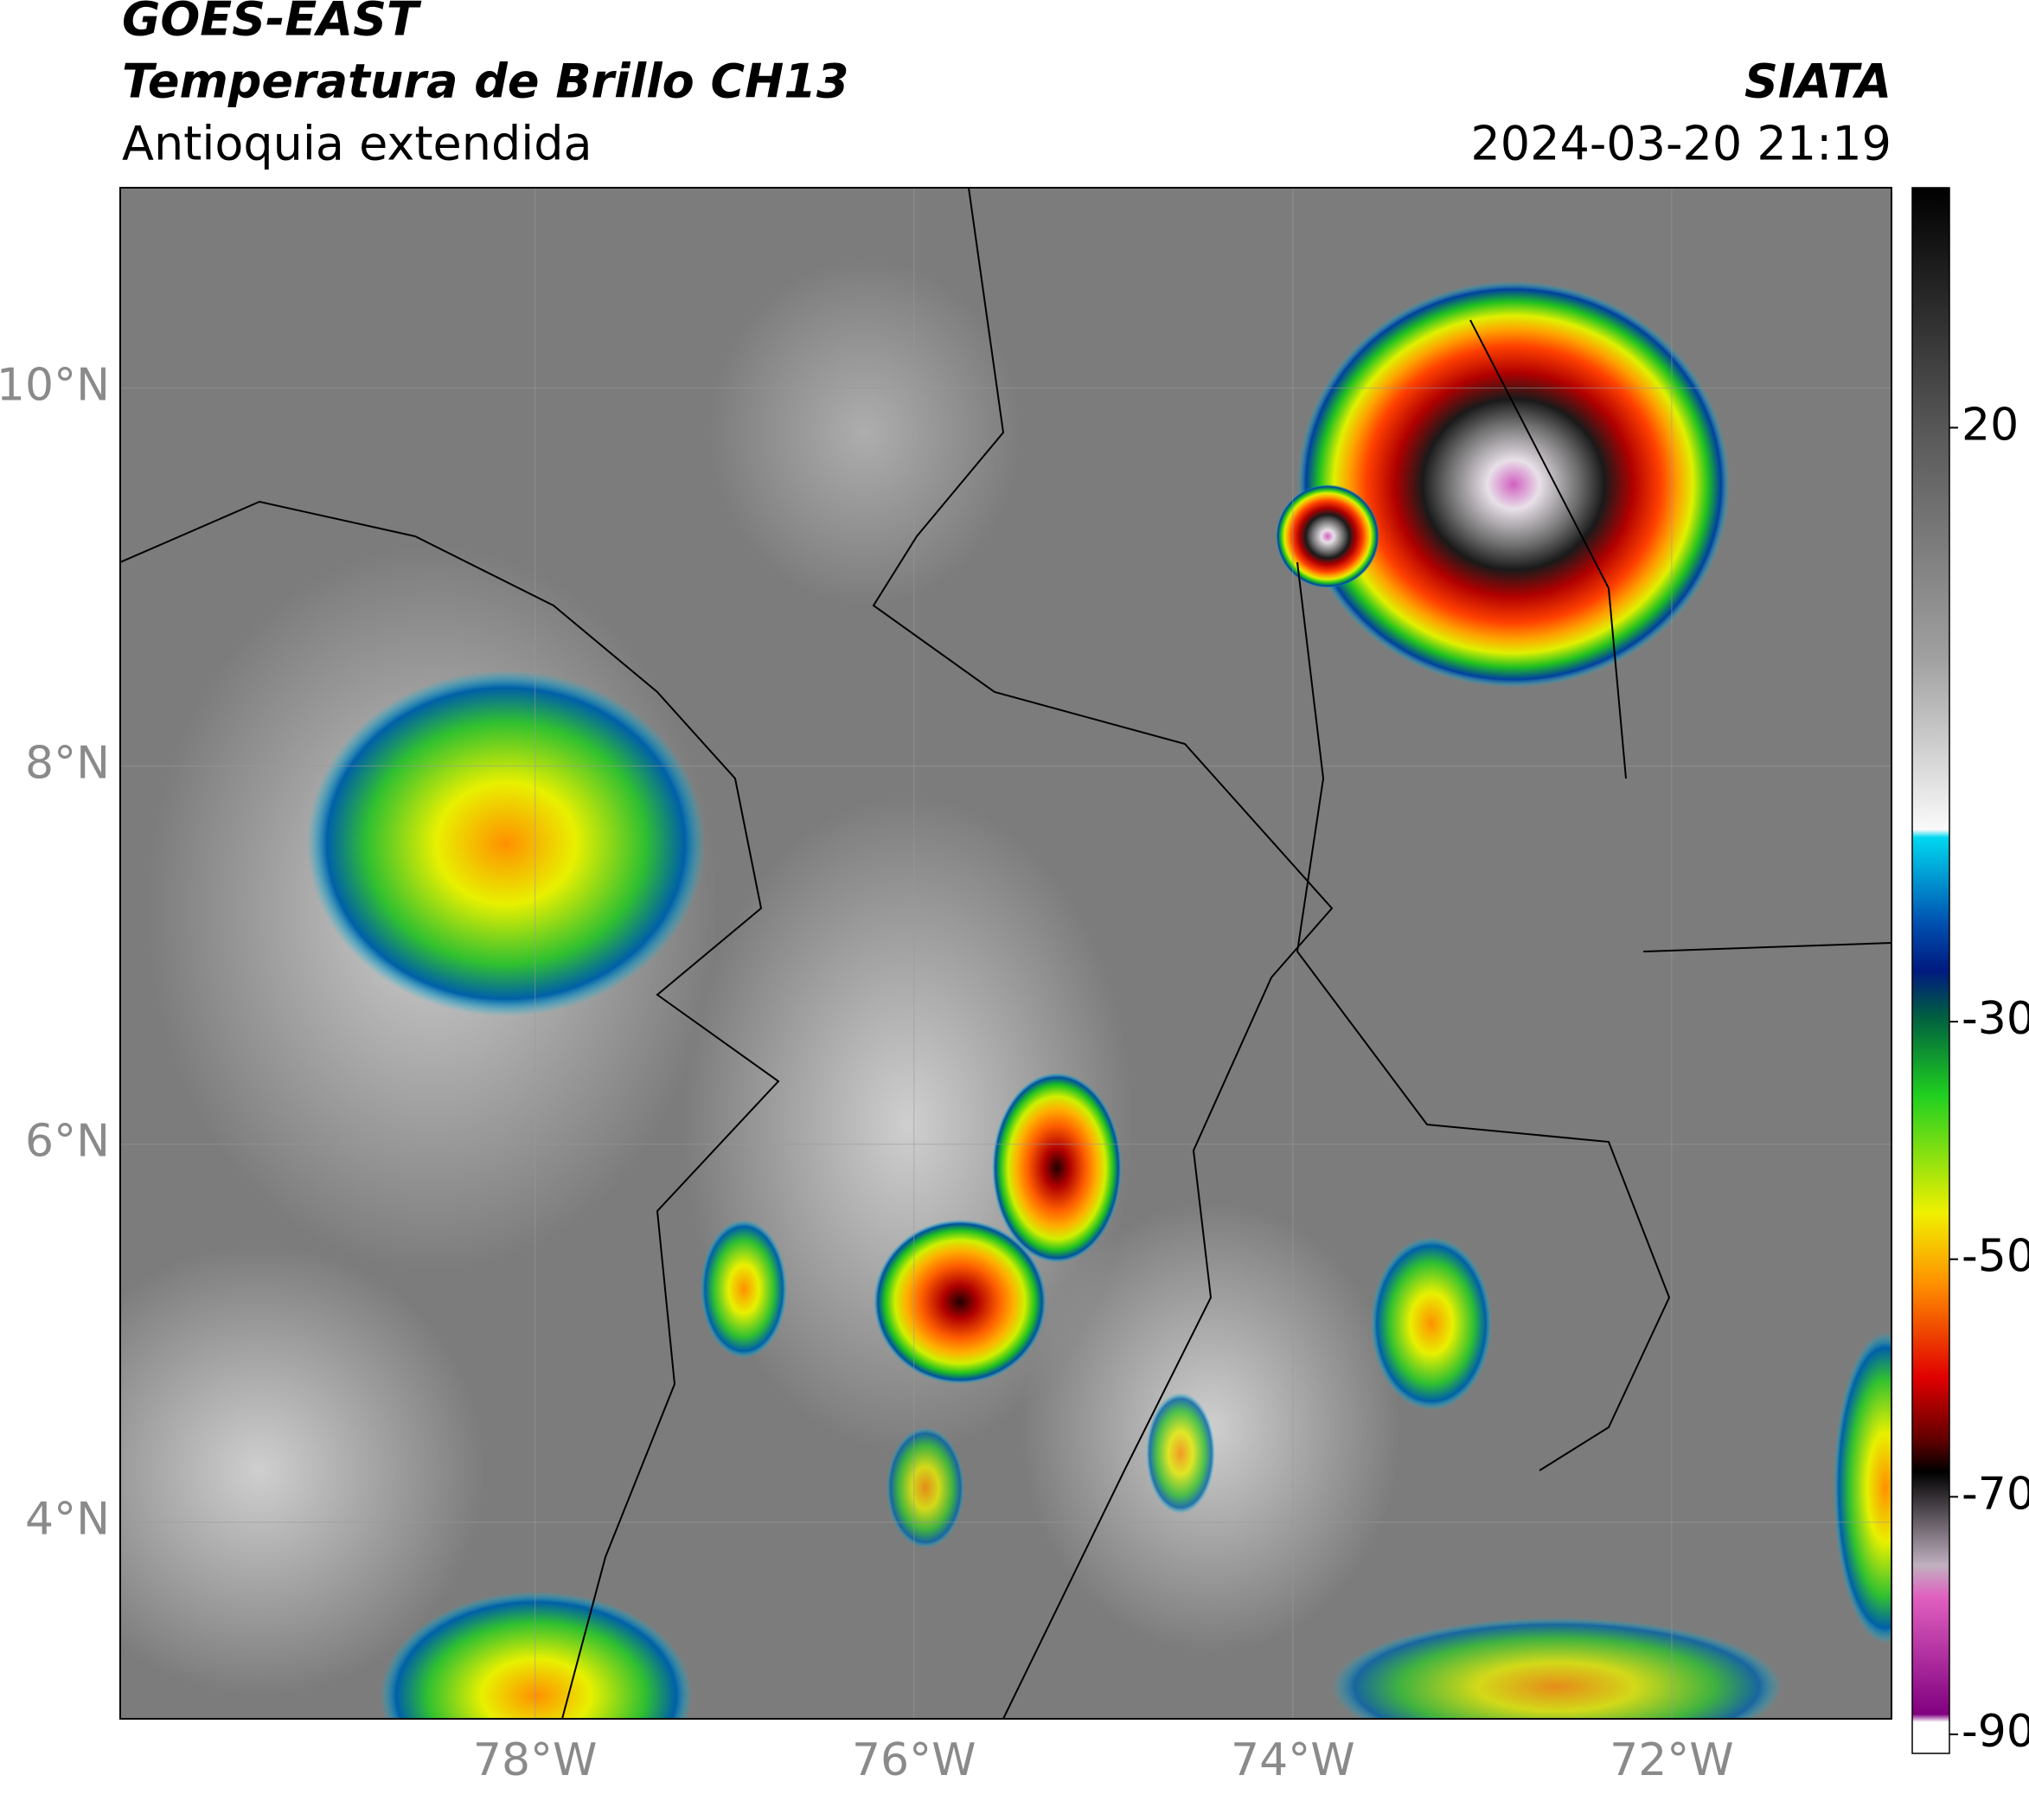  Describe the element at coordinates (1995, 1019) in the screenshot. I see `colorbar-tick-label: -30` at that location.